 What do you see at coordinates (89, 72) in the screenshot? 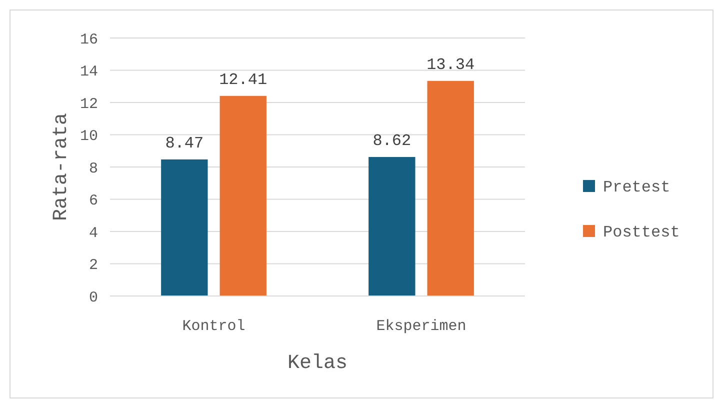
I see `y-tick-label: 14` at bounding box center [89, 72].